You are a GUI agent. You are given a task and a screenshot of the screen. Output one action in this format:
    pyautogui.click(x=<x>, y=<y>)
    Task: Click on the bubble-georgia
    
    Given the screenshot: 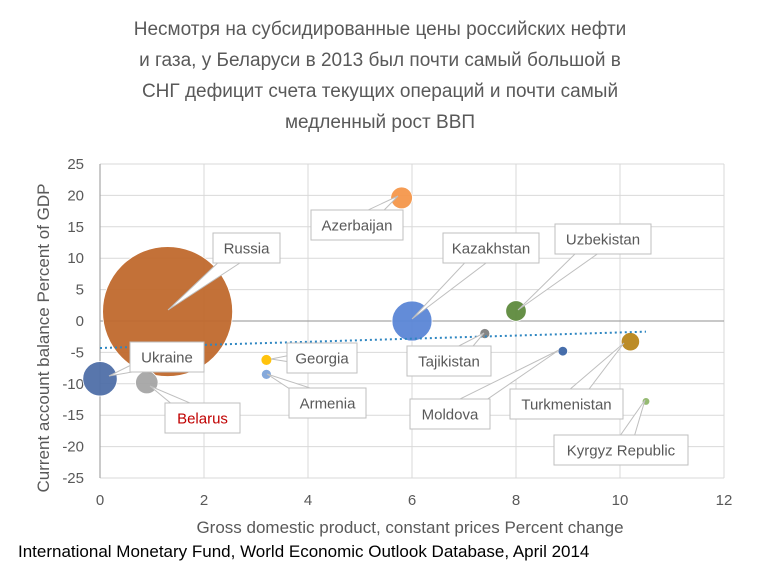 What is the action you would take?
    pyautogui.click(x=266, y=360)
    